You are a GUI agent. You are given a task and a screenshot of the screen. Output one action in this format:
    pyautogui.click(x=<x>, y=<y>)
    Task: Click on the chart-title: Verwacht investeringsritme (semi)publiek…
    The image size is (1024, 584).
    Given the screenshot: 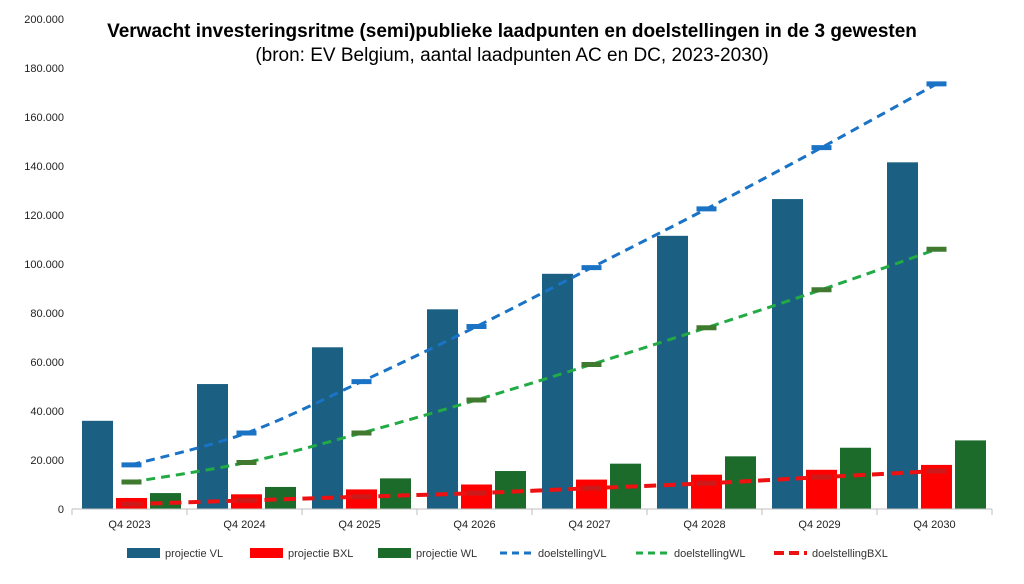 What is the action you would take?
    pyautogui.click(x=512, y=31)
    